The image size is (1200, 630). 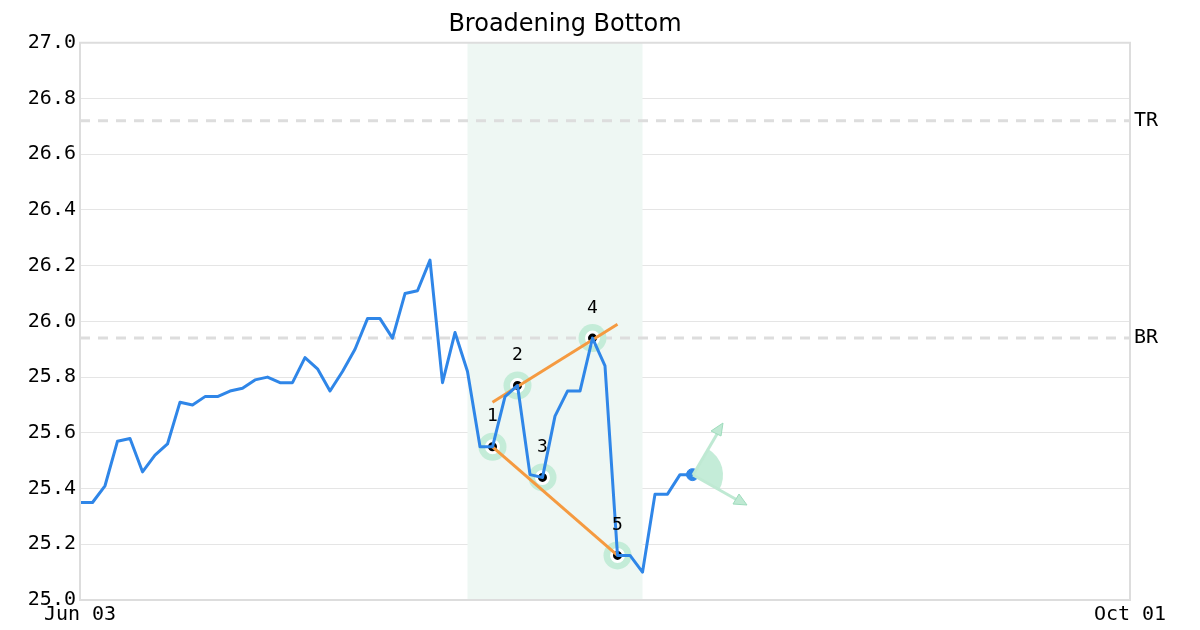 What do you see at coordinates (51, 41) in the screenshot?
I see `y-tick-label: 27.0` at bounding box center [51, 41].